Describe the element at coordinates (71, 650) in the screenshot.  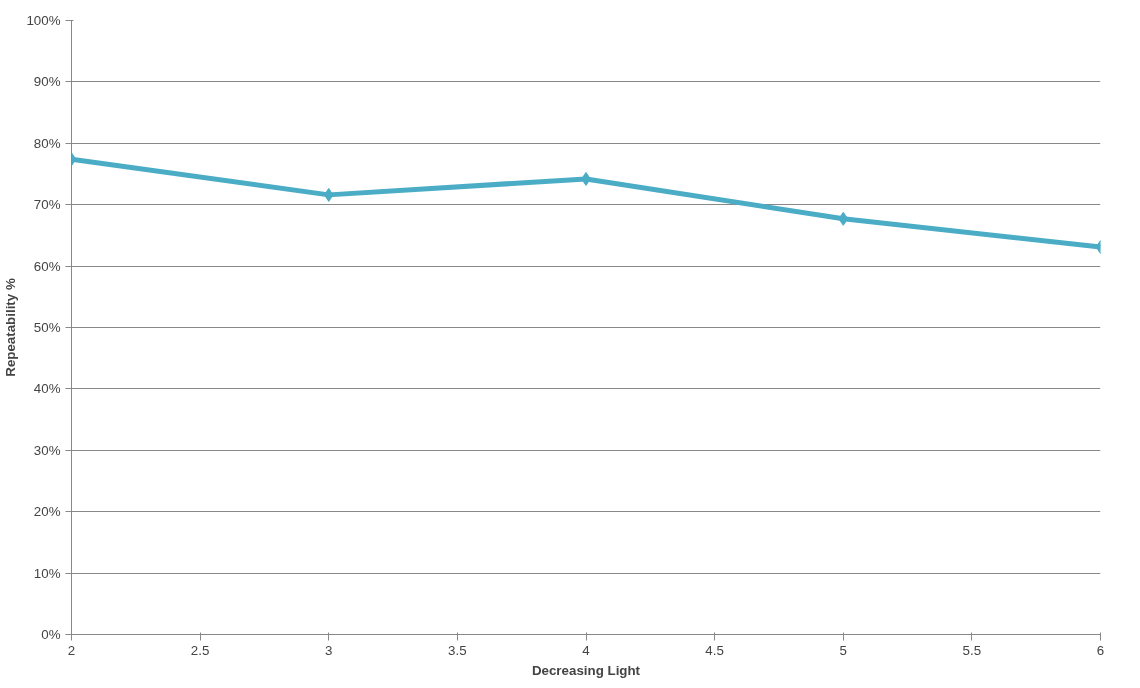
I see `x-tick-label: 2` at that location.